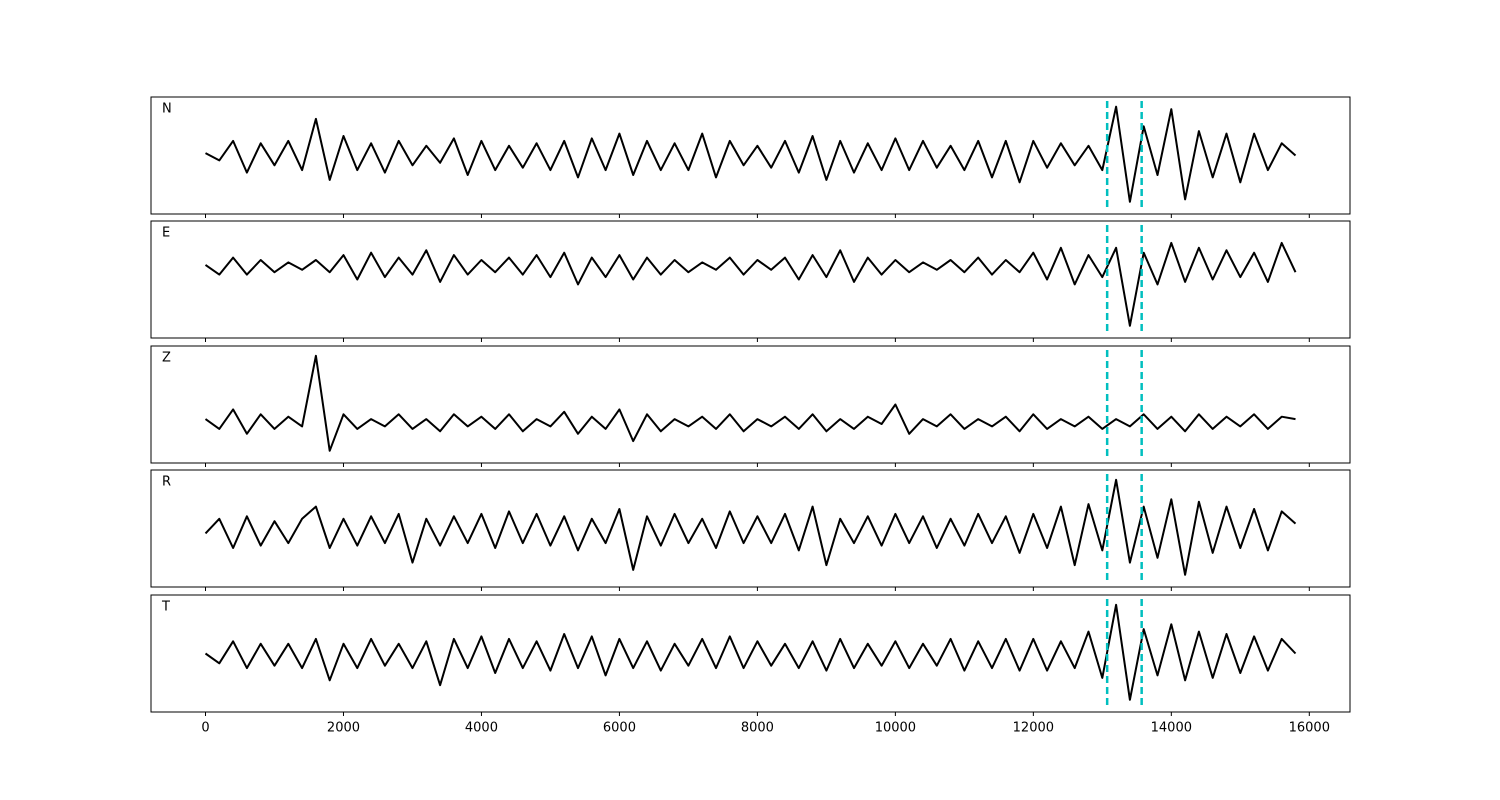 This screenshot has width=1500, height=800. Describe the element at coordinates (205, 728) in the screenshot. I see `x-tick-label: 0` at that location.